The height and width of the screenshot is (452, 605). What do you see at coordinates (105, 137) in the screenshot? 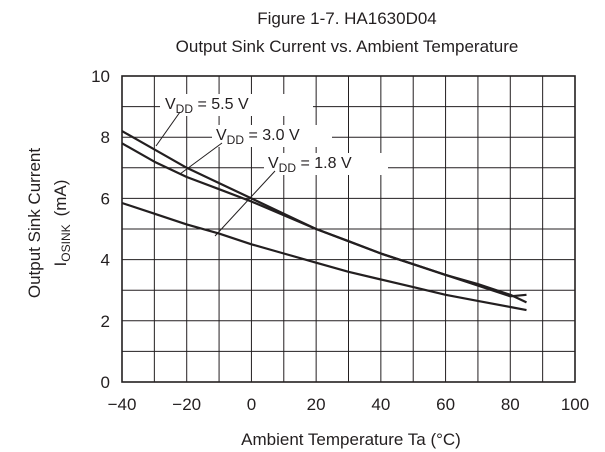
I see `y-tick-label: 8` at bounding box center [105, 137].